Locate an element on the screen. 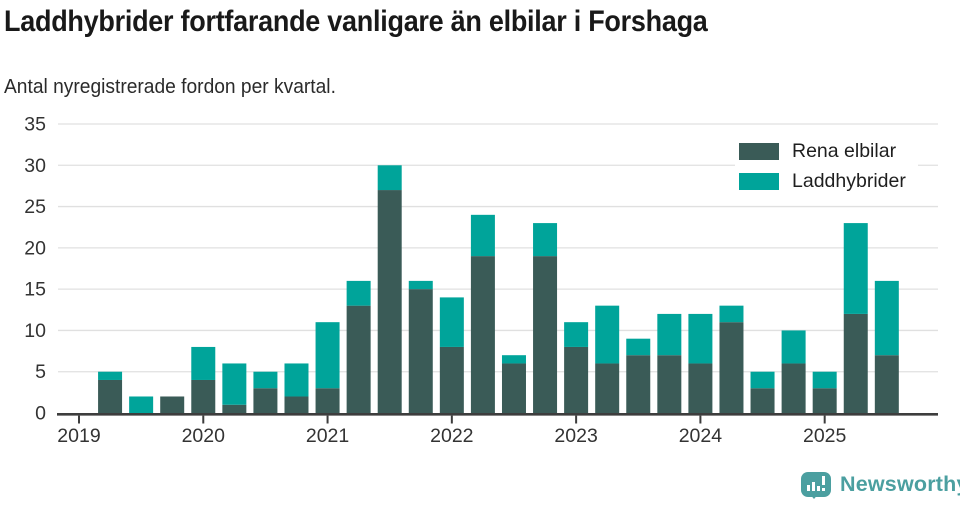 Image resolution: width=960 pixels, height=505 pixels. y-tick-label: 30 is located at coordinates (35, 166).